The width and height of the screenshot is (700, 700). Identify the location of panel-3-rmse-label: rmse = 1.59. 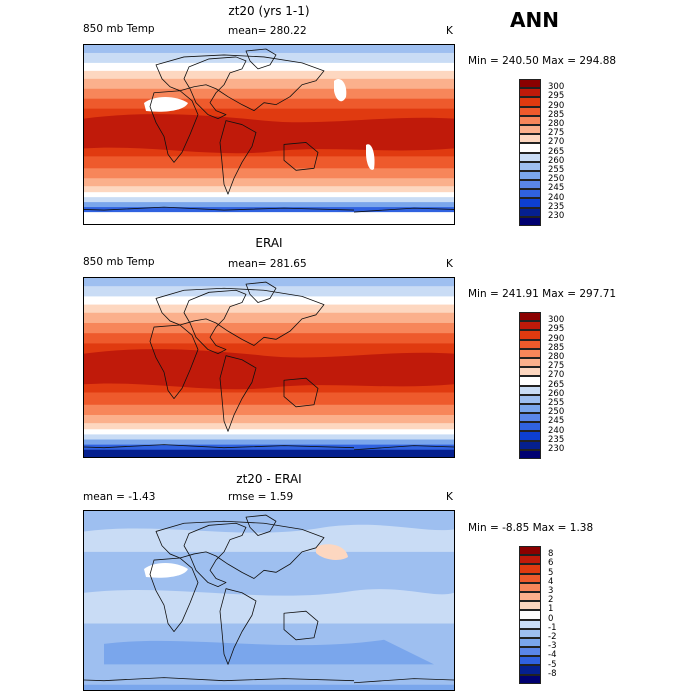
(261, 497).